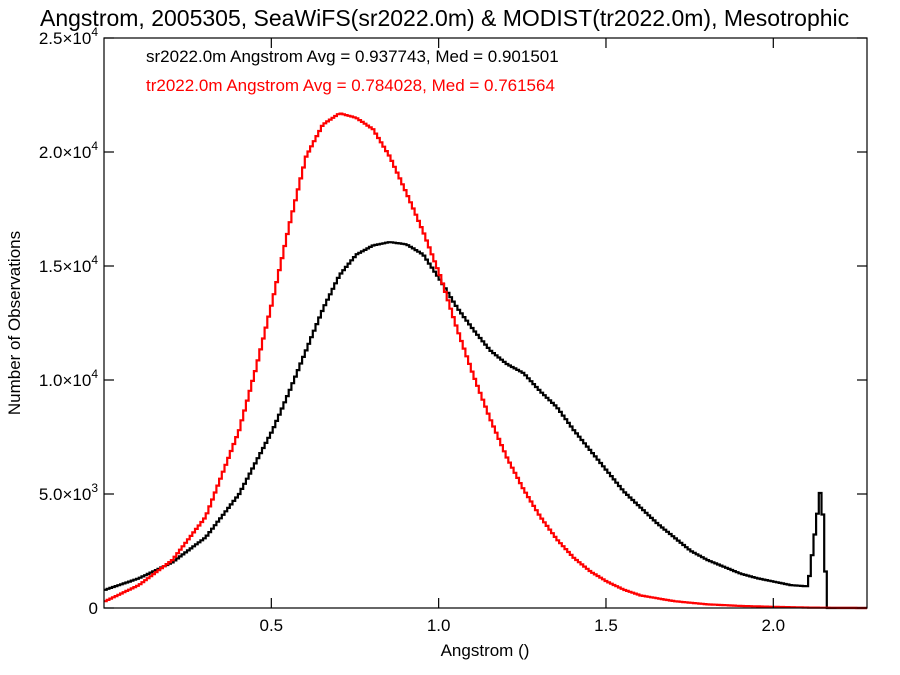 The image size is (900, 675). Describe the element at coordinates (439, 625) in the screenshot. I see `x-tick-label: 1.0` at that location.